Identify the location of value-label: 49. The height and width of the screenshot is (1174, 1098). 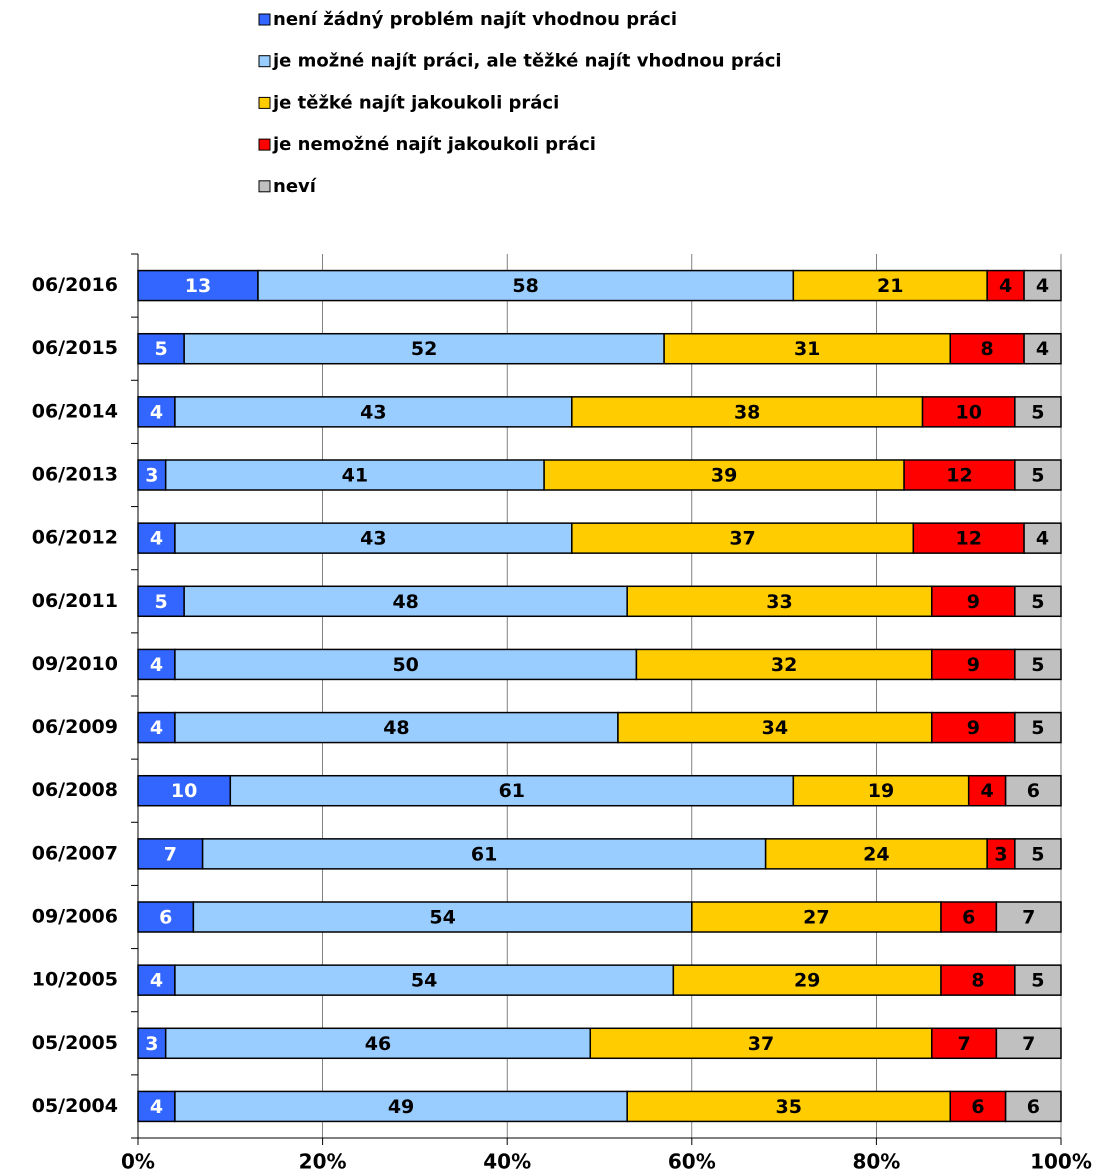
(401, 1107).